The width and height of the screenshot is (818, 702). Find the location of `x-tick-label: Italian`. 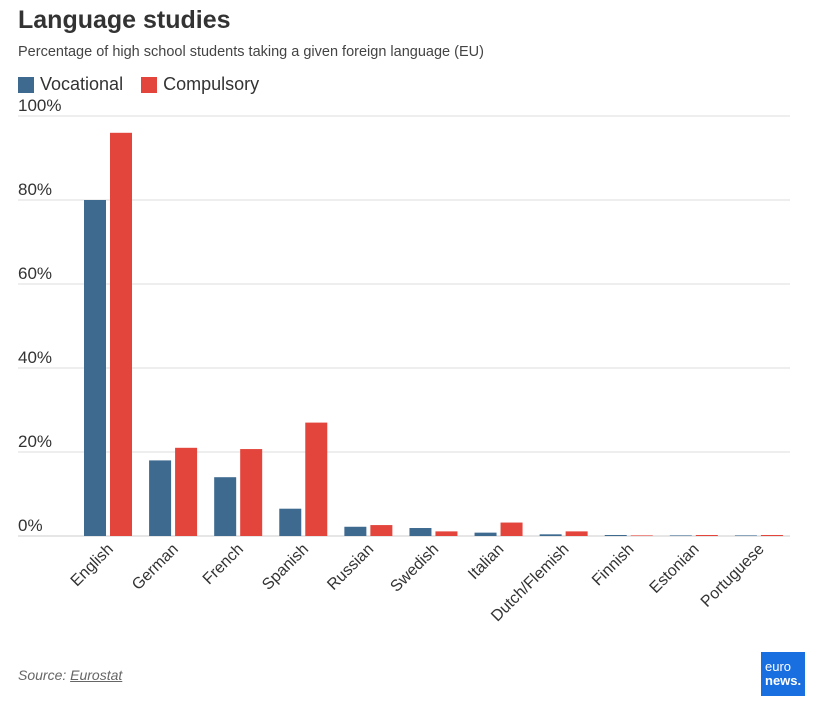

x-tick-label: Italian is located at coordinates (486, 562).